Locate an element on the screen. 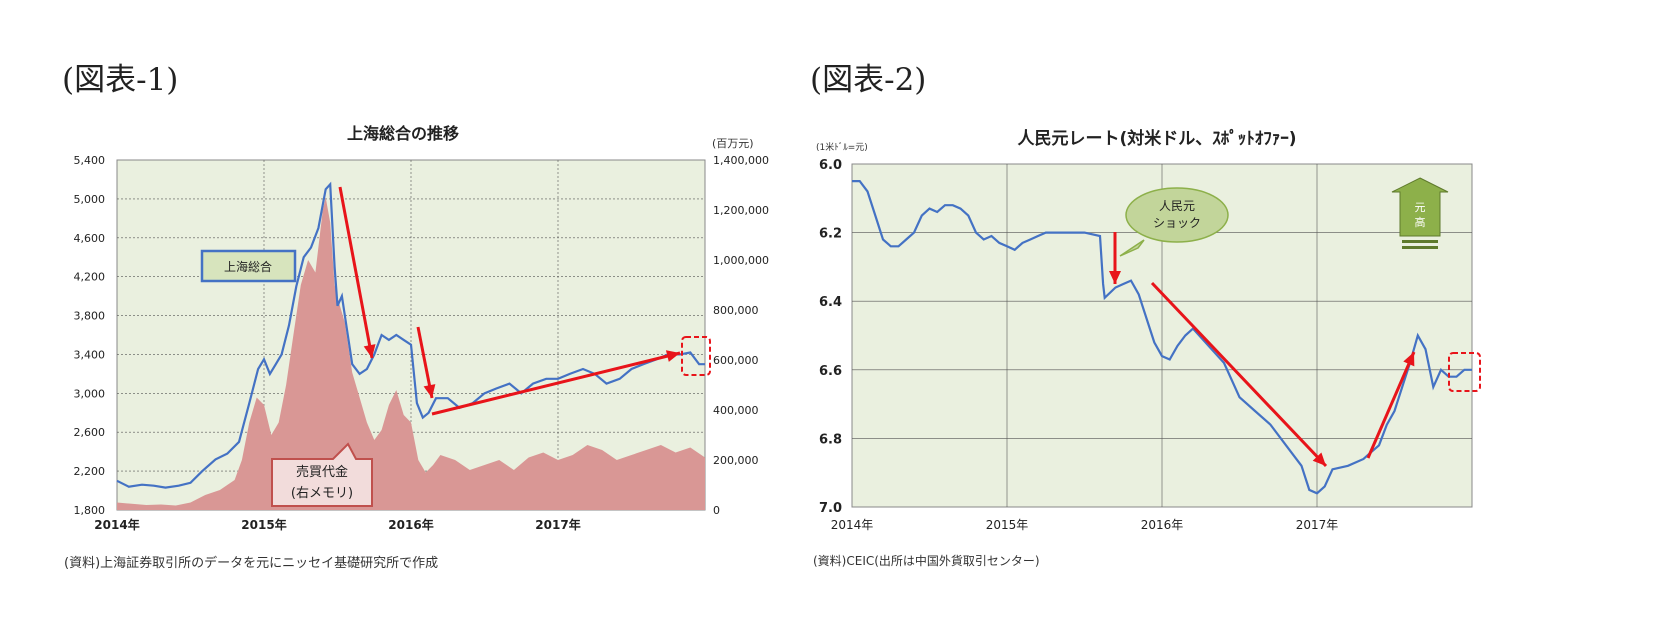 This screenshot has height=622, width=1653. chart1-y-tick-right: 800,000 is located at coordinates (736, 310).